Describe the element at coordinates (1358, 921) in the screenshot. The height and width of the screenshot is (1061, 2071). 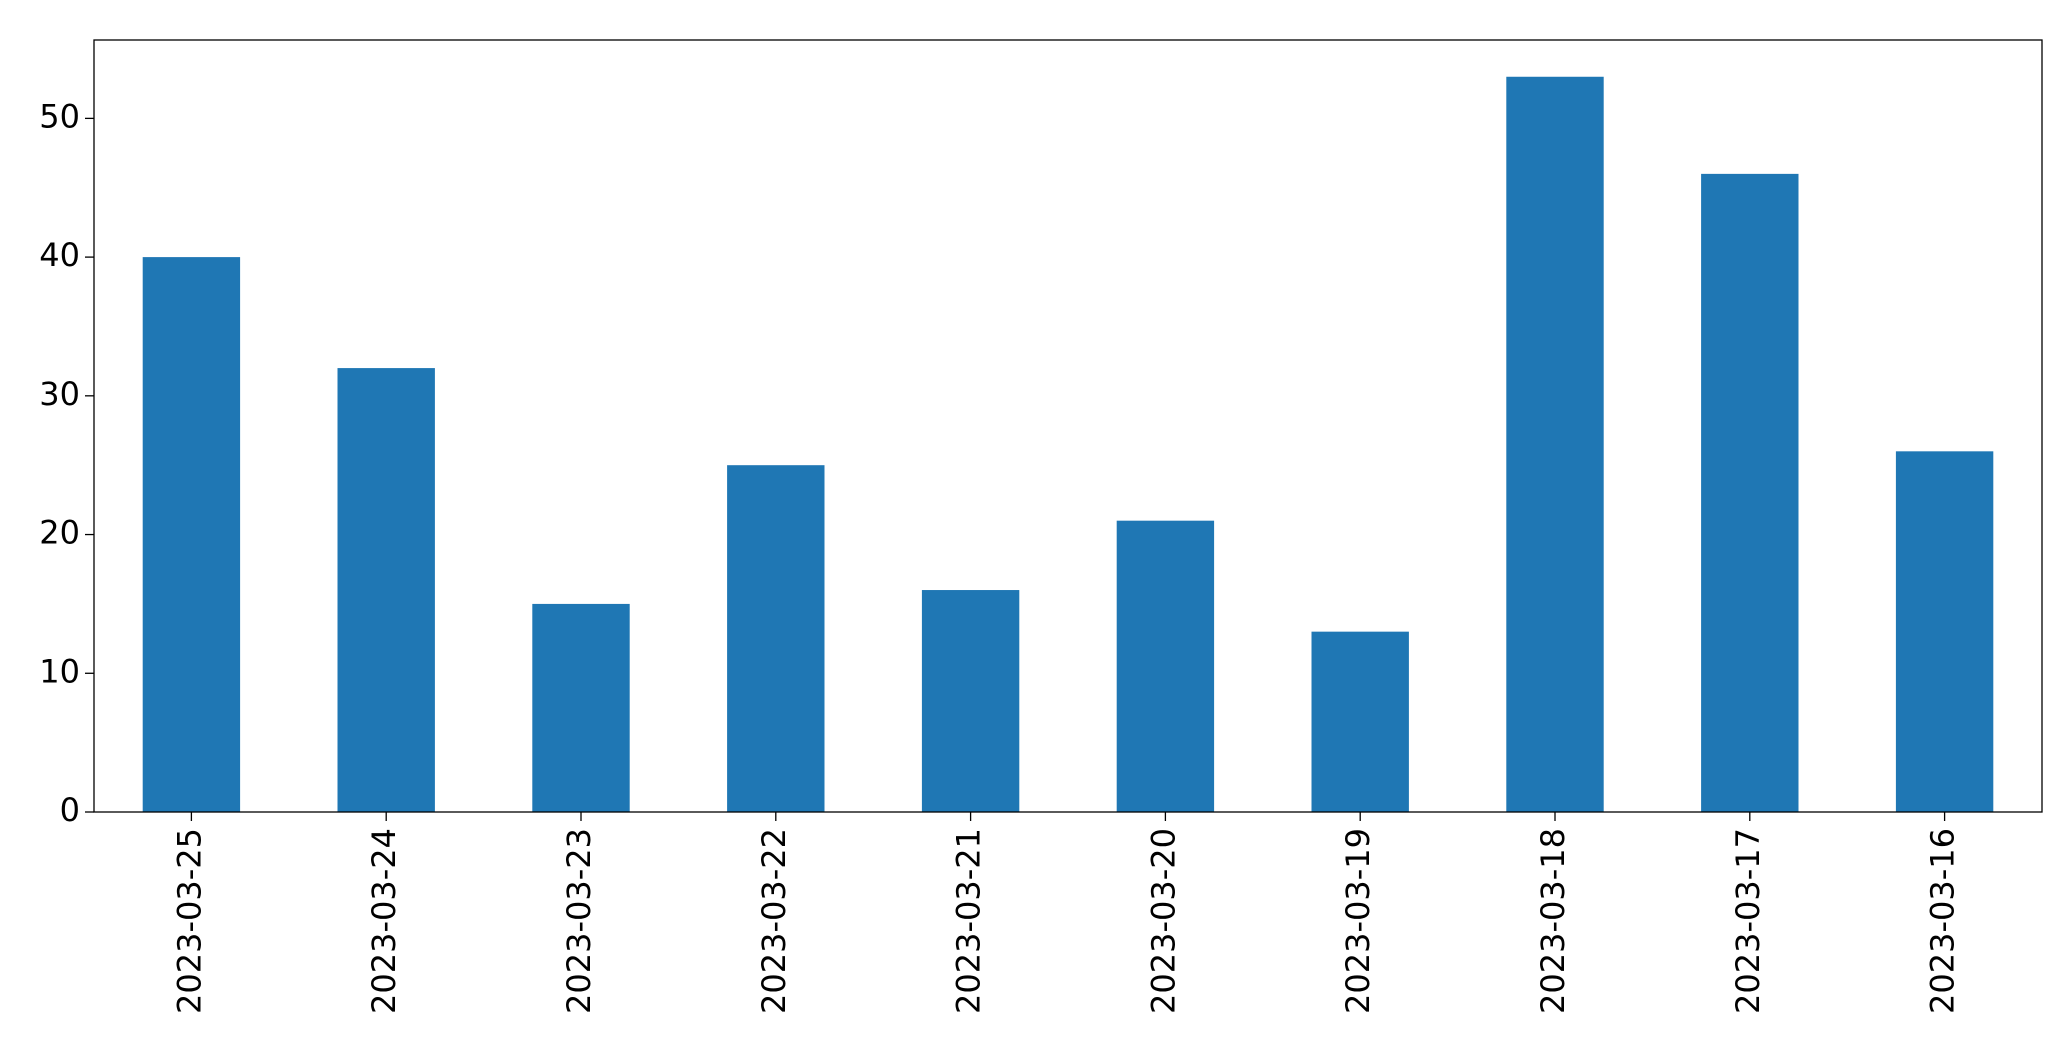
I see `x-tick-label: 2023-03-19` at that location.